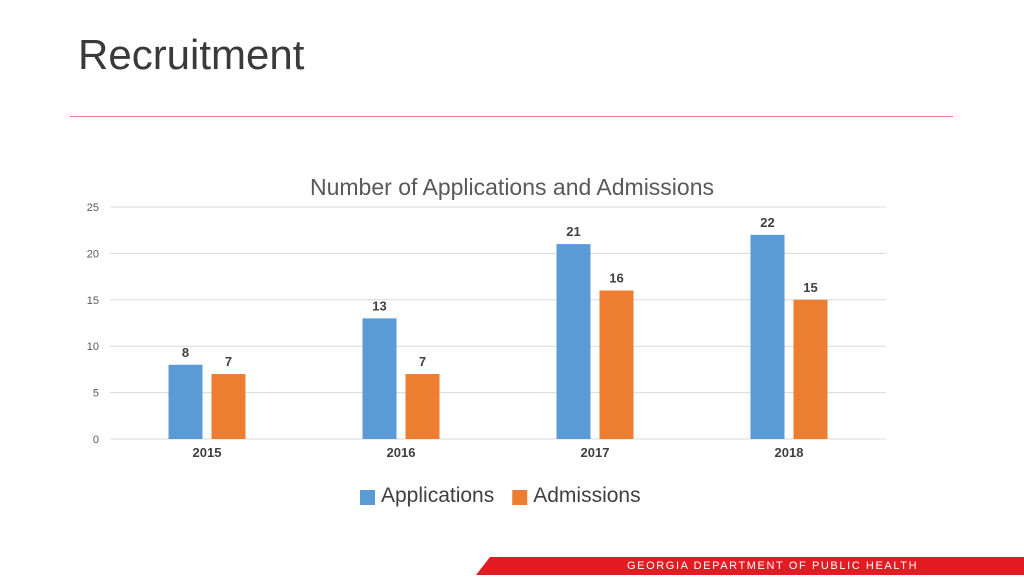 The height and width of the screenshot is (580, 1024). What do you see at coordinates (573, 341) in the screenshot?
I see `bar-applications-2017` at bounding box center [573, 341].